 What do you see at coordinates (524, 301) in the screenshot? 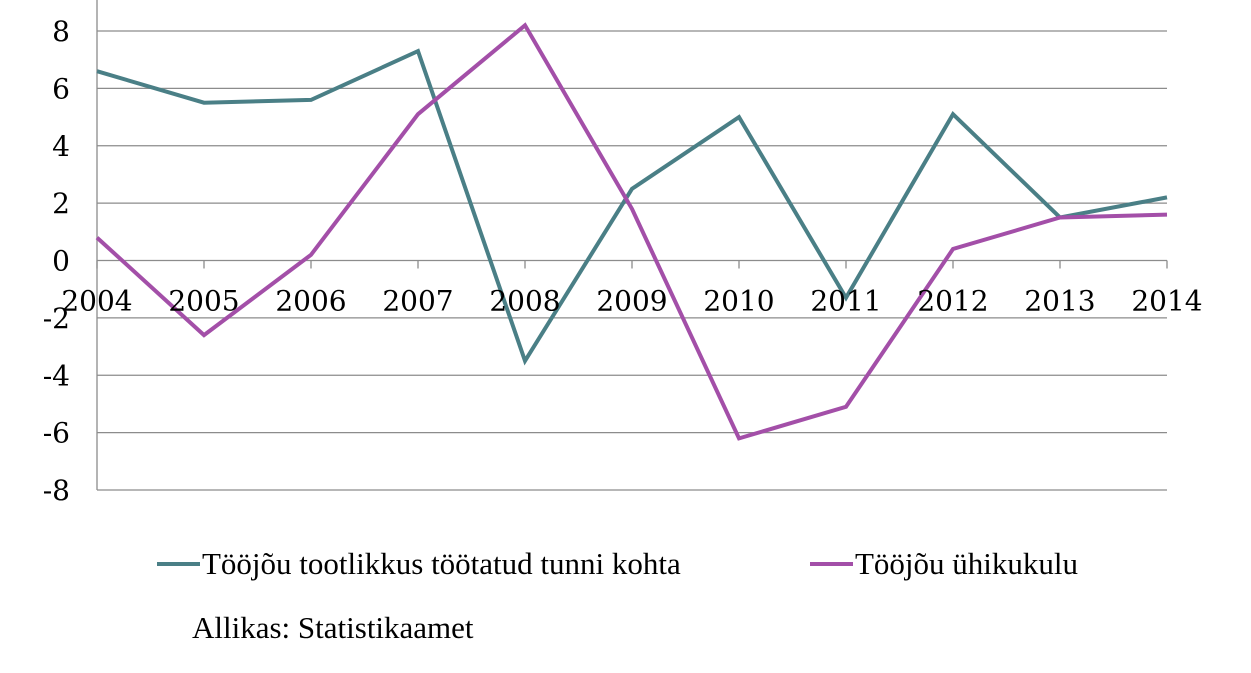
I see `x-tick-label: 2008` at bounding box center [524, 301].